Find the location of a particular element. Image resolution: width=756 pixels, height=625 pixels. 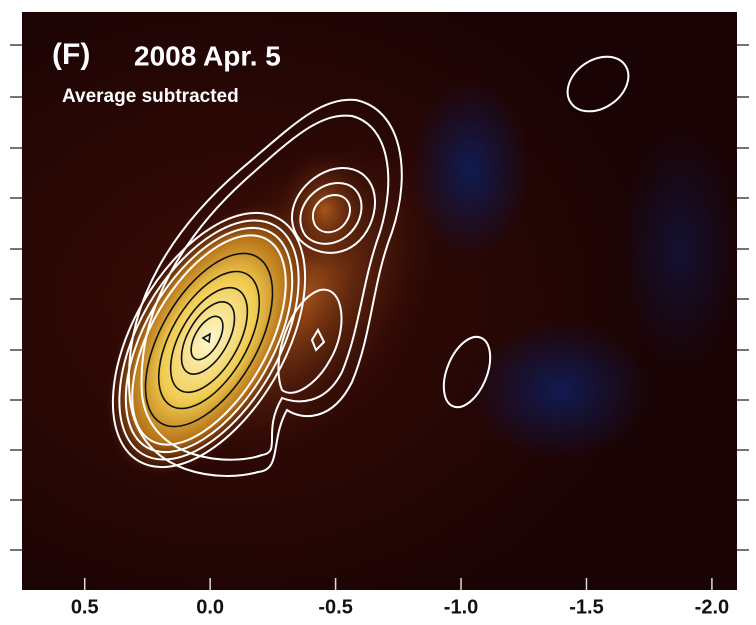

chart-title: 2008 Apr. 5 is located at coordinates (207, 55).